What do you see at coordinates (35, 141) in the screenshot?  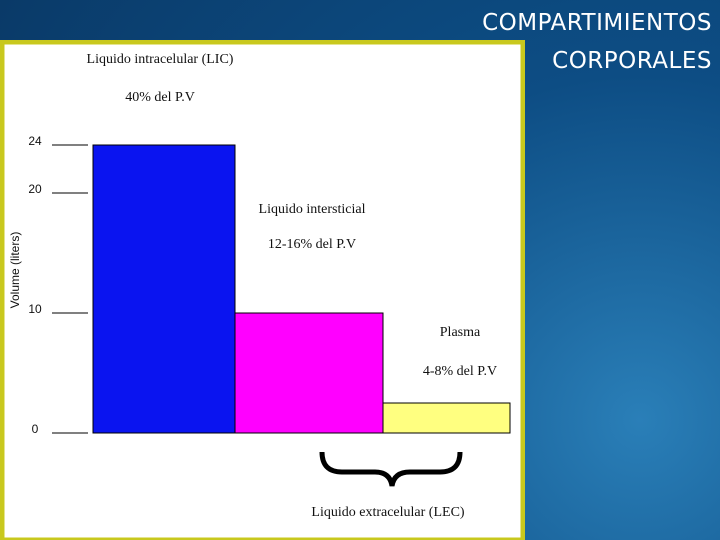 I see `y-tick-label: 24` at bounding box center [35, 141].